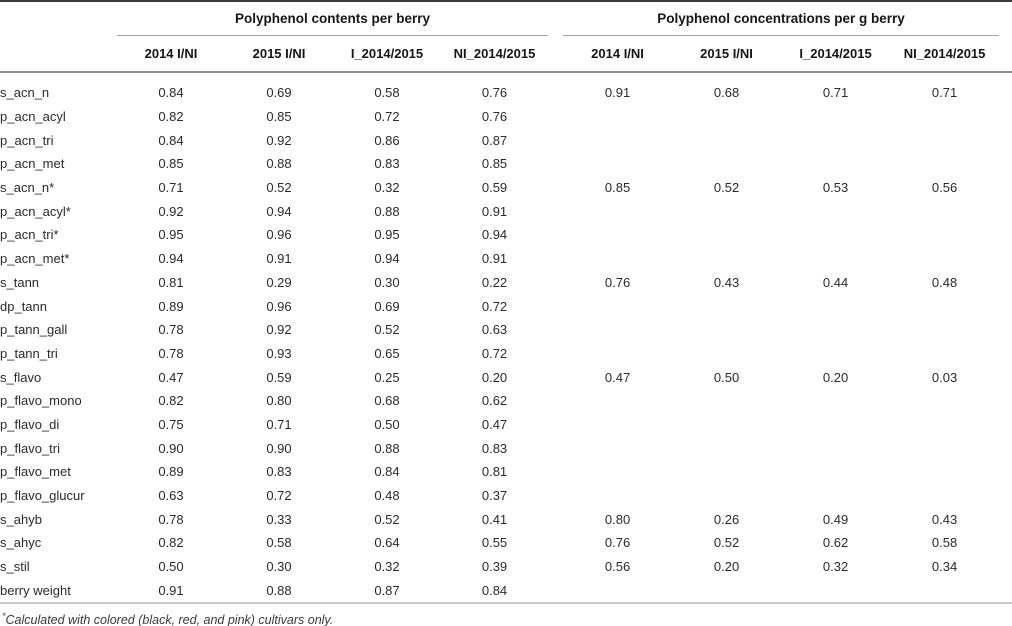  What do you see at coordinates (33, 117) in the screenshot?
I see `row-label: p_acn_acyl` at bounding box center [33, 117].